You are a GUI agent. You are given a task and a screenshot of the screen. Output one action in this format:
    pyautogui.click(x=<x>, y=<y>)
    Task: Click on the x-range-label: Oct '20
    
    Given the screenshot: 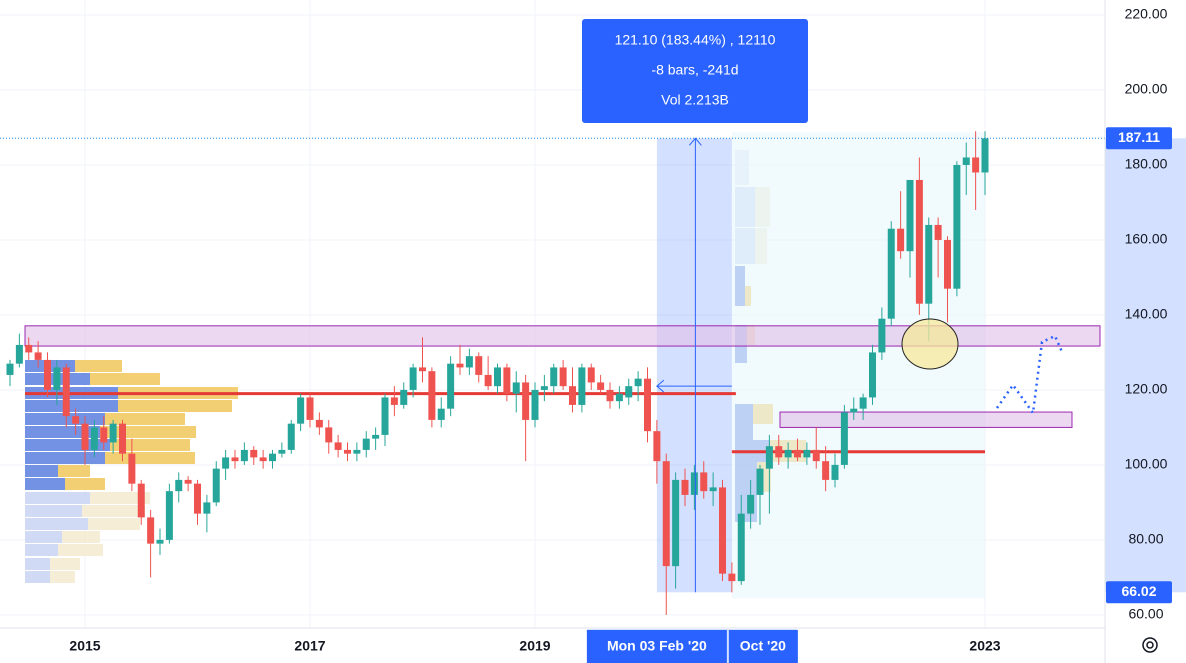 What is the action you would take?
    pyautogui.click(x=763, y=646)
    